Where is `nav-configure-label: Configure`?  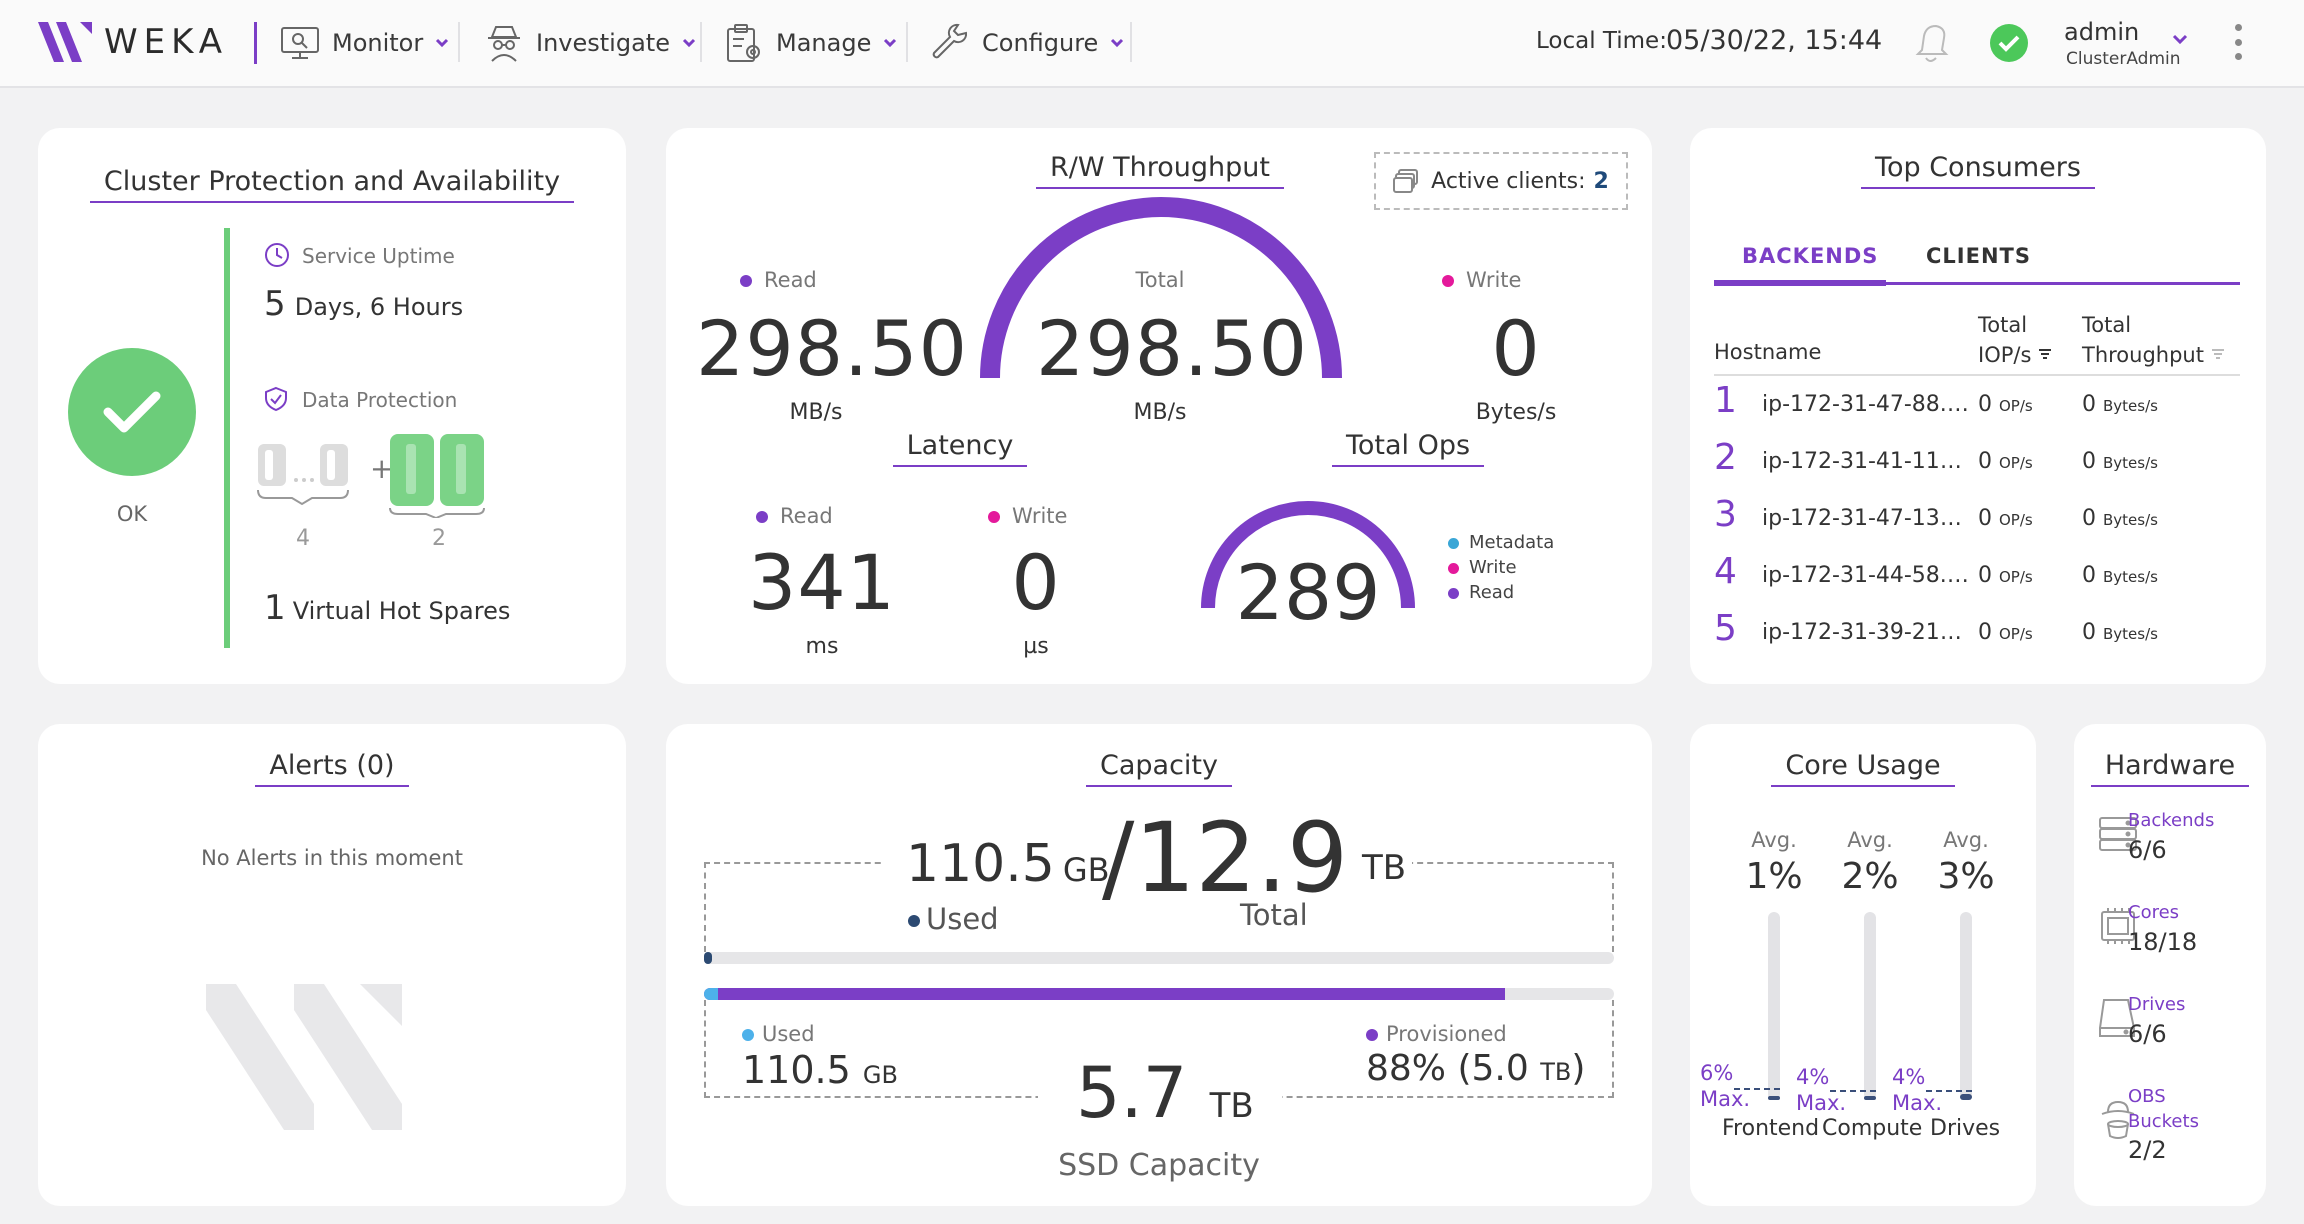 nav-configure-label: Configure is located at coordinates (1040, 43).